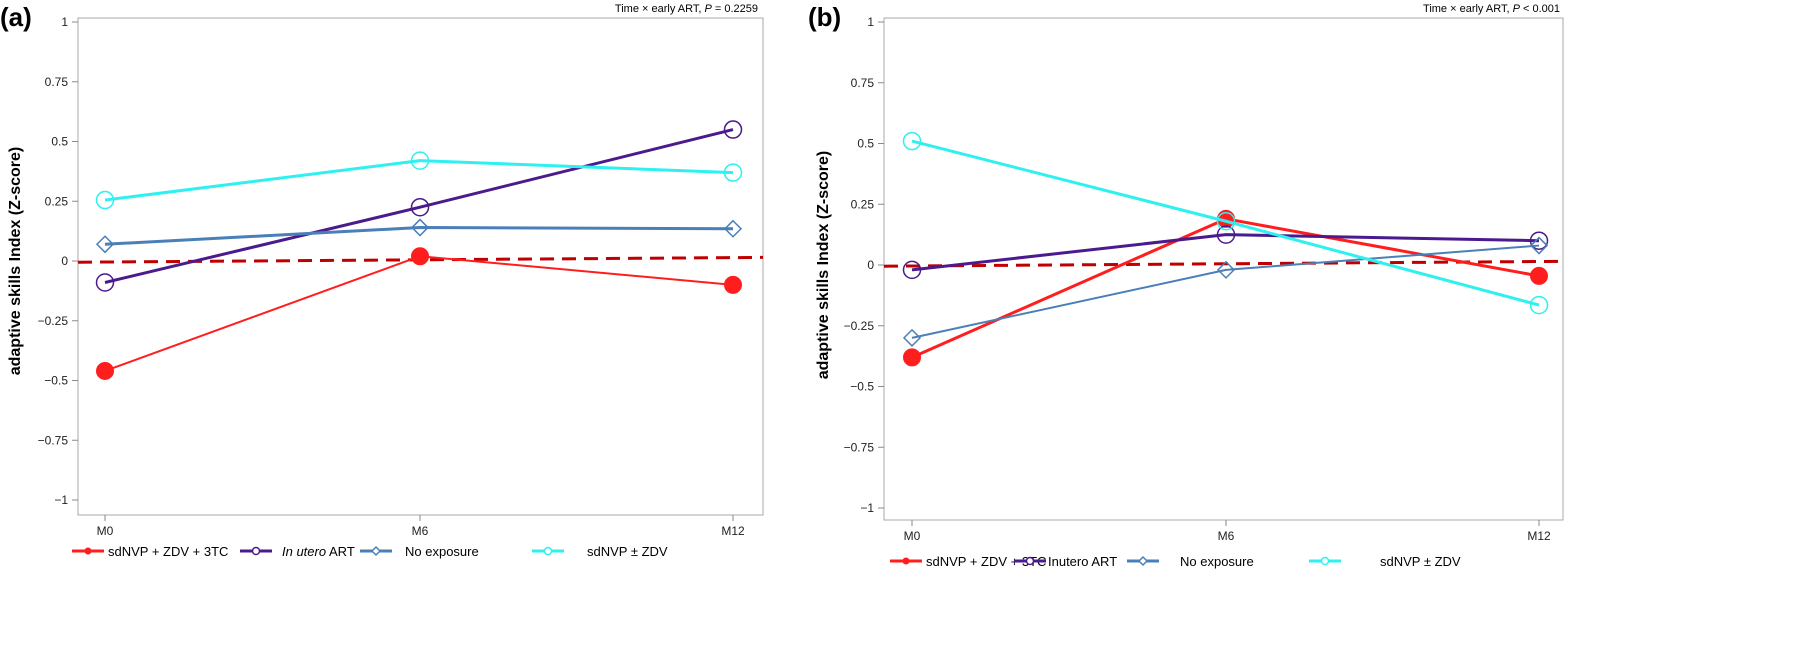 This screenshot has width=1800, height=657. What do you see at coordinates (16, 17) in the screenshot?
I see `panel-label: (a)` at bounding box center [16, 17].